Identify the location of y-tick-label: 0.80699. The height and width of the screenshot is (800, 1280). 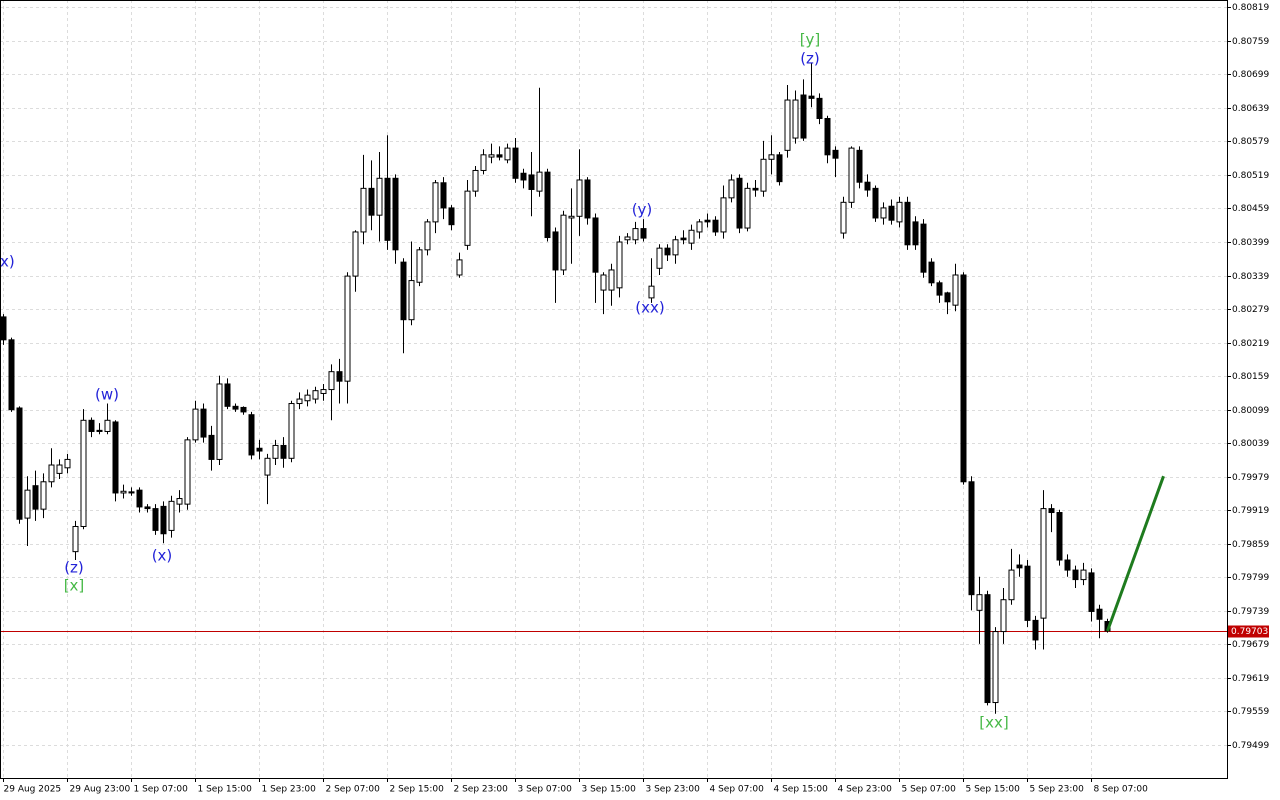
(1250, 75).